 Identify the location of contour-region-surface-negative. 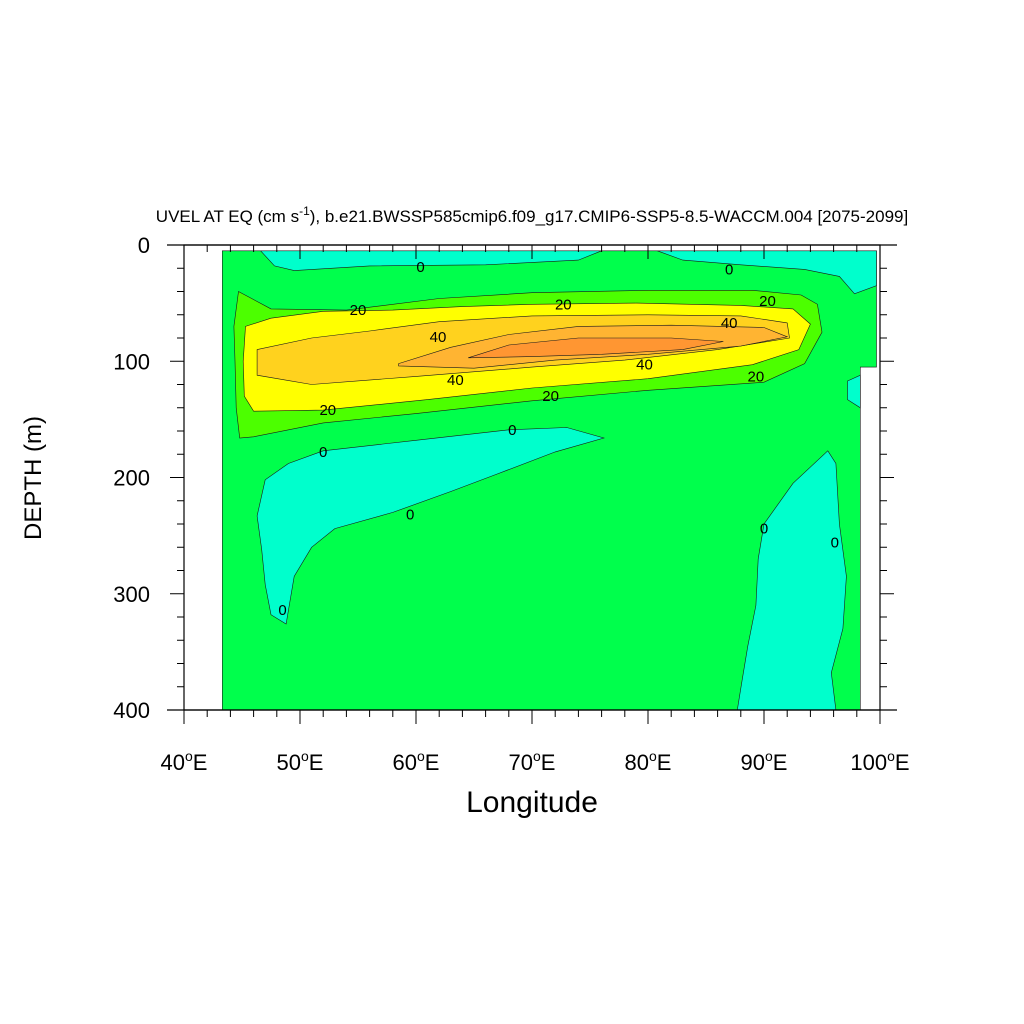
(430, 260).